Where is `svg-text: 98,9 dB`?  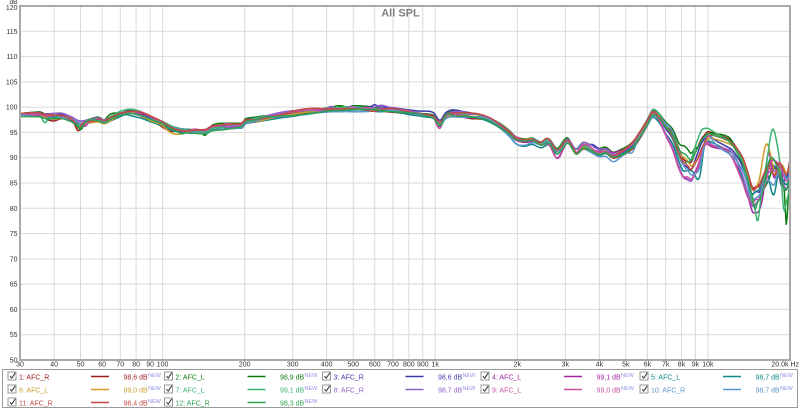 svg-text: 98,9 dB is located at coordinates (292, 377).